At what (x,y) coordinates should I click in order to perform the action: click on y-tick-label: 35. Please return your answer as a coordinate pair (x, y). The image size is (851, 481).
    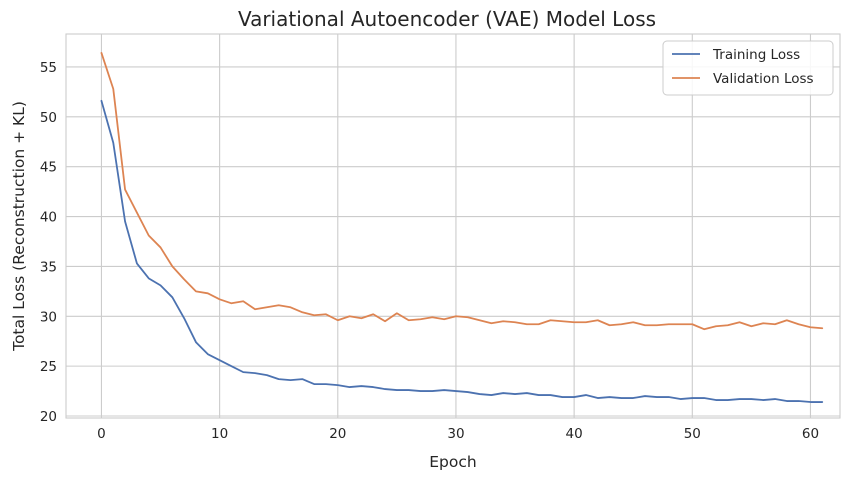
    Looking at the image, I should click on (48, 267).